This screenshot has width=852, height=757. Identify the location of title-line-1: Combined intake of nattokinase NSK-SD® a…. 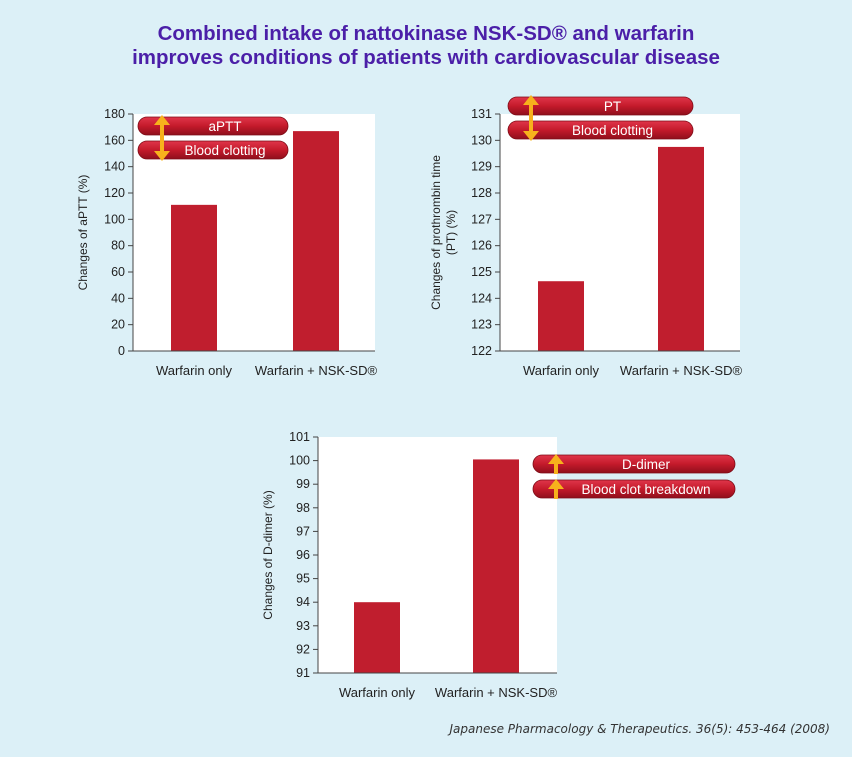
(426, 33).